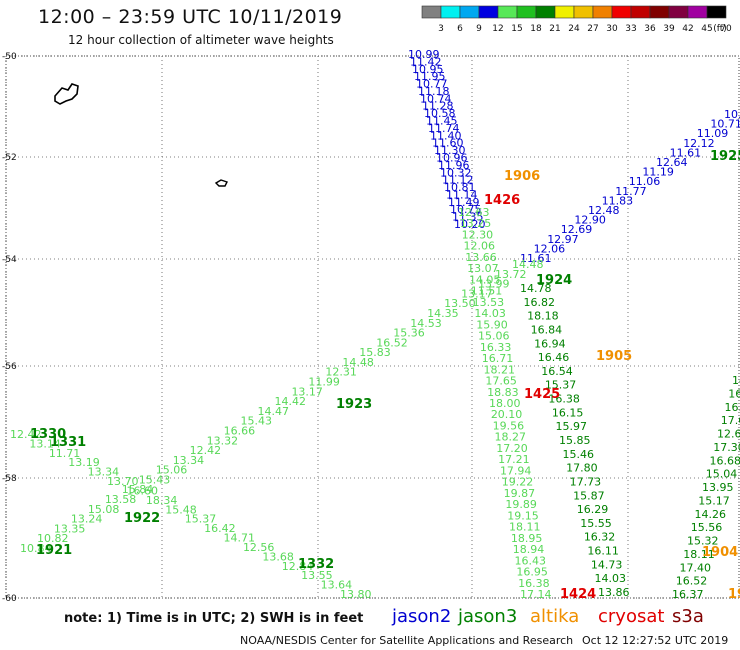 The height and width of the screenshot is (650, 740). I want to click on pass-time-label: 1331, so click(68, 442).